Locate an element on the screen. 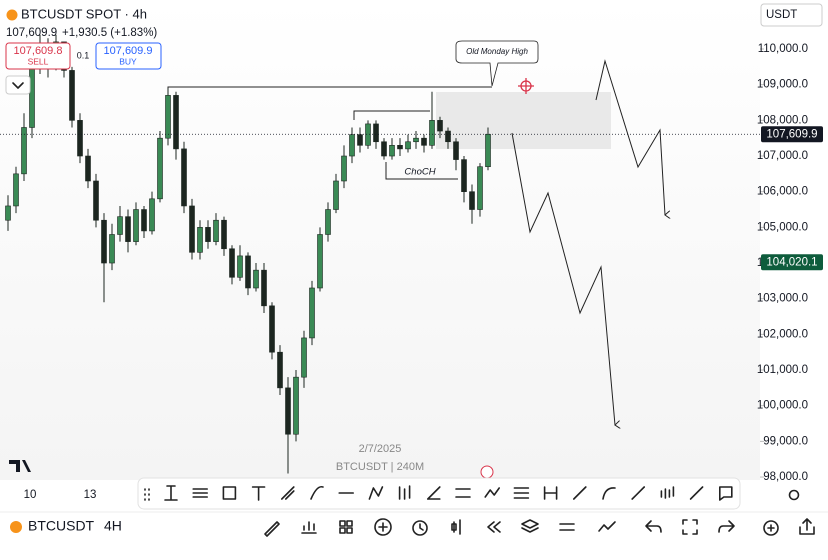 Image resolution: width=828 pixels, height=560 pixels. price-tag-label: 107,609.9 is located at coordinates (791, 134).